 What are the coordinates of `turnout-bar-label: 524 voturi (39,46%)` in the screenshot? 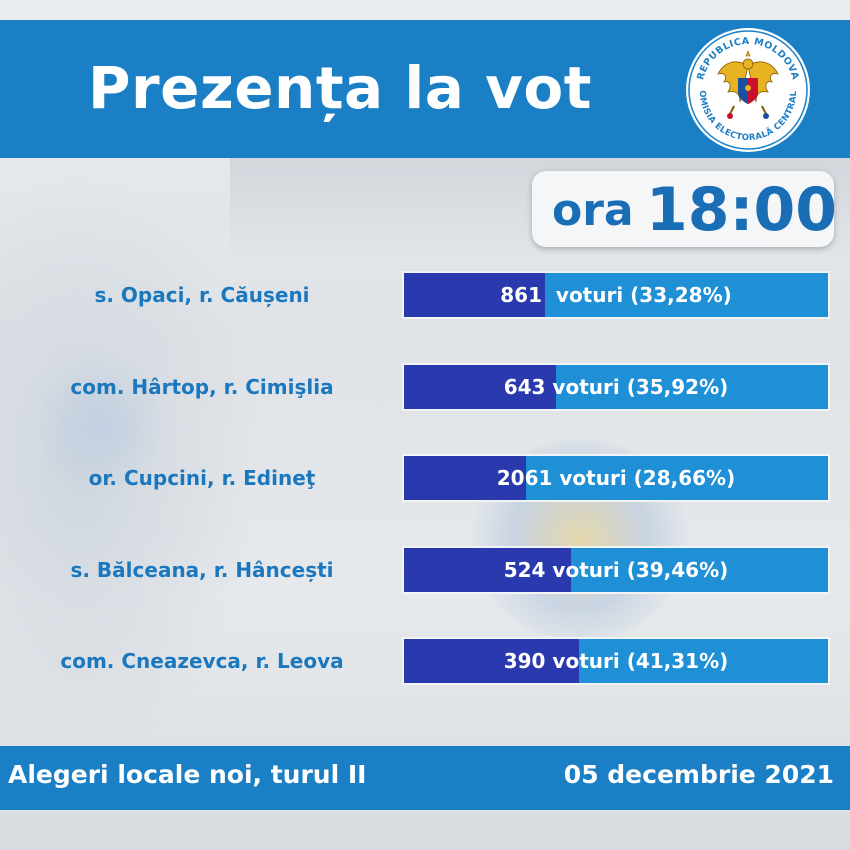 It's located at (616, 570).